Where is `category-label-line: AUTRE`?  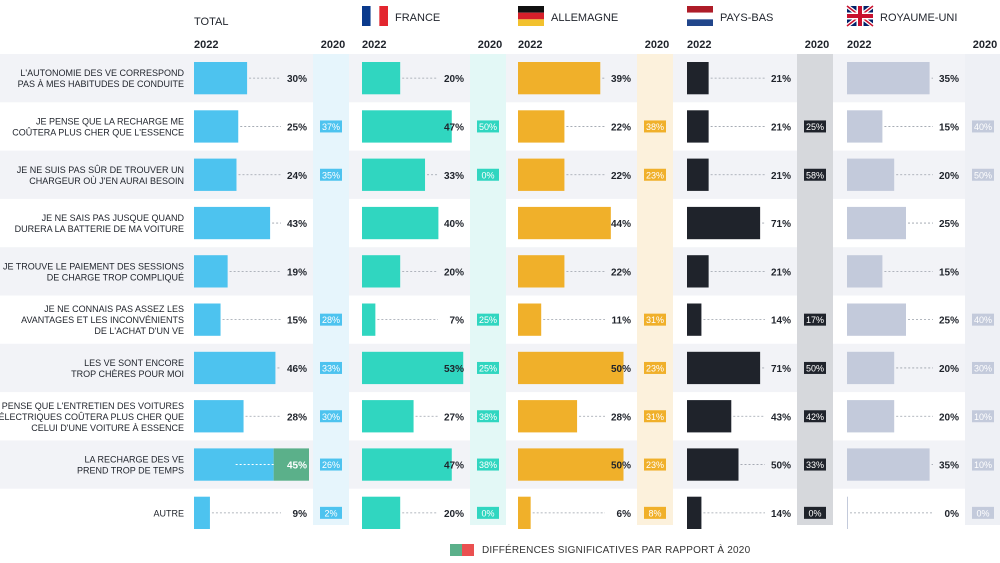
category-label-line: AUTRE is located at coordinates (168, 513).